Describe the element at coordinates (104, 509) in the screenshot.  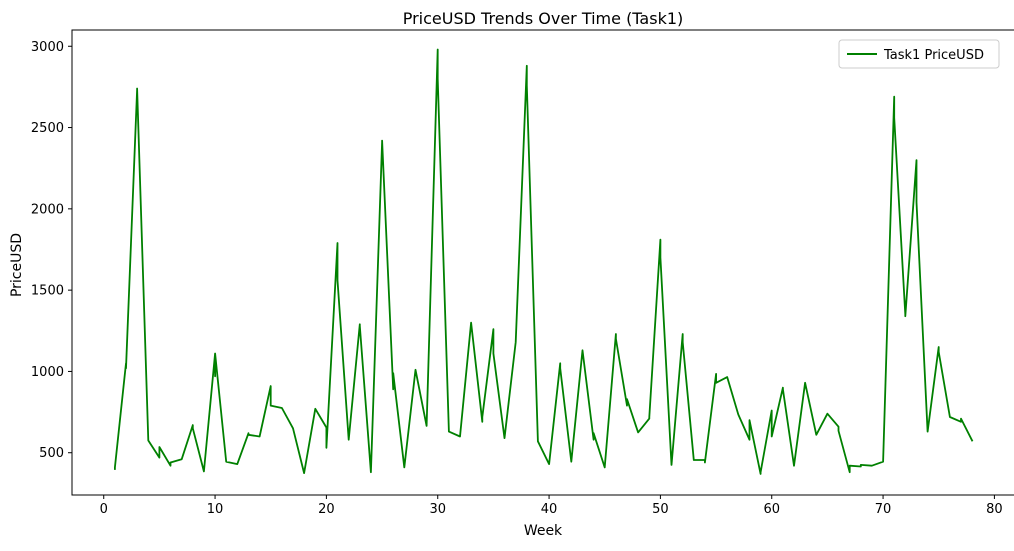
I see `x-tick-label: 0` at that location.